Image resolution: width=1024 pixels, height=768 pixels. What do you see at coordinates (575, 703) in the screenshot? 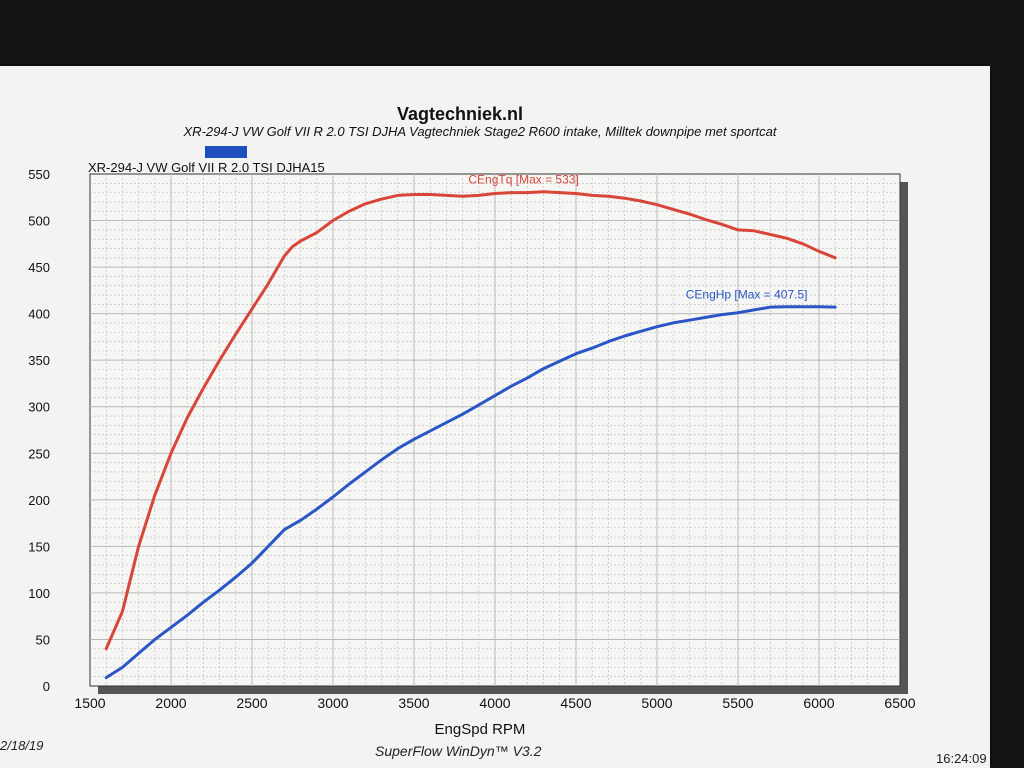
I see `x-tick-label: 4500` at bounding box center [575, 703].